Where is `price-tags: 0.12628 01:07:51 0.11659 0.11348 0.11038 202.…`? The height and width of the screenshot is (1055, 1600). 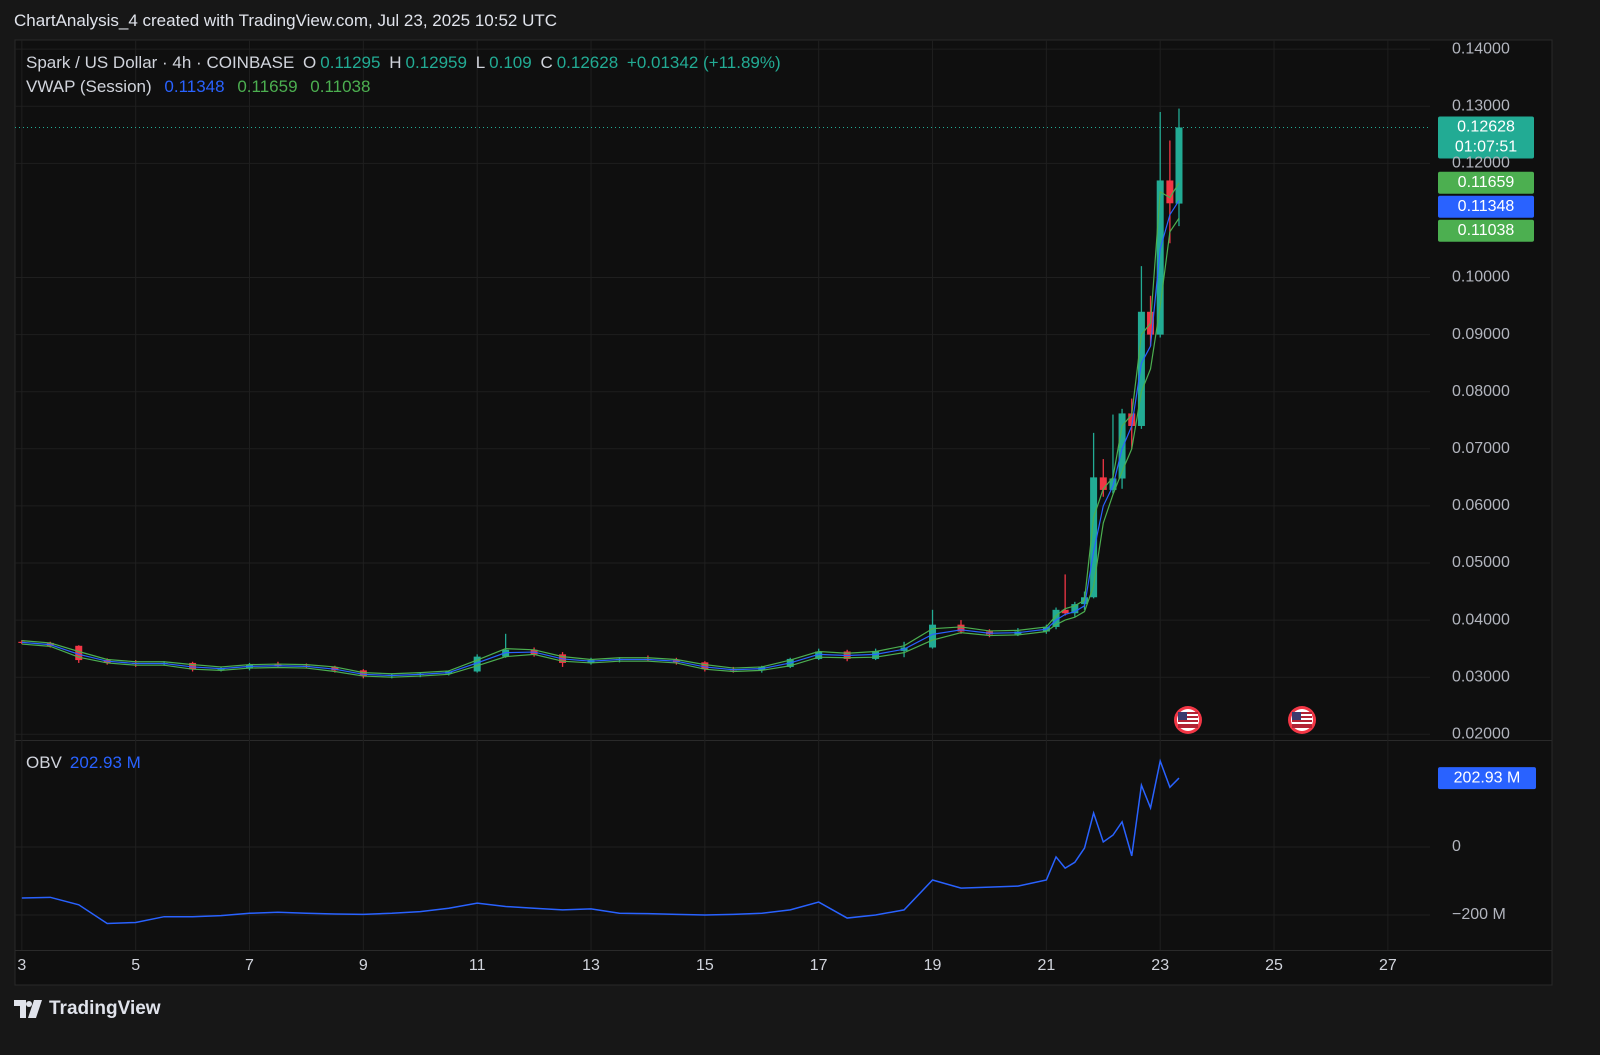
price-tags: 0.12628 01:07:51 0.11659 0.11348 0.11038 202.… is located at coordinates (1487, 453).